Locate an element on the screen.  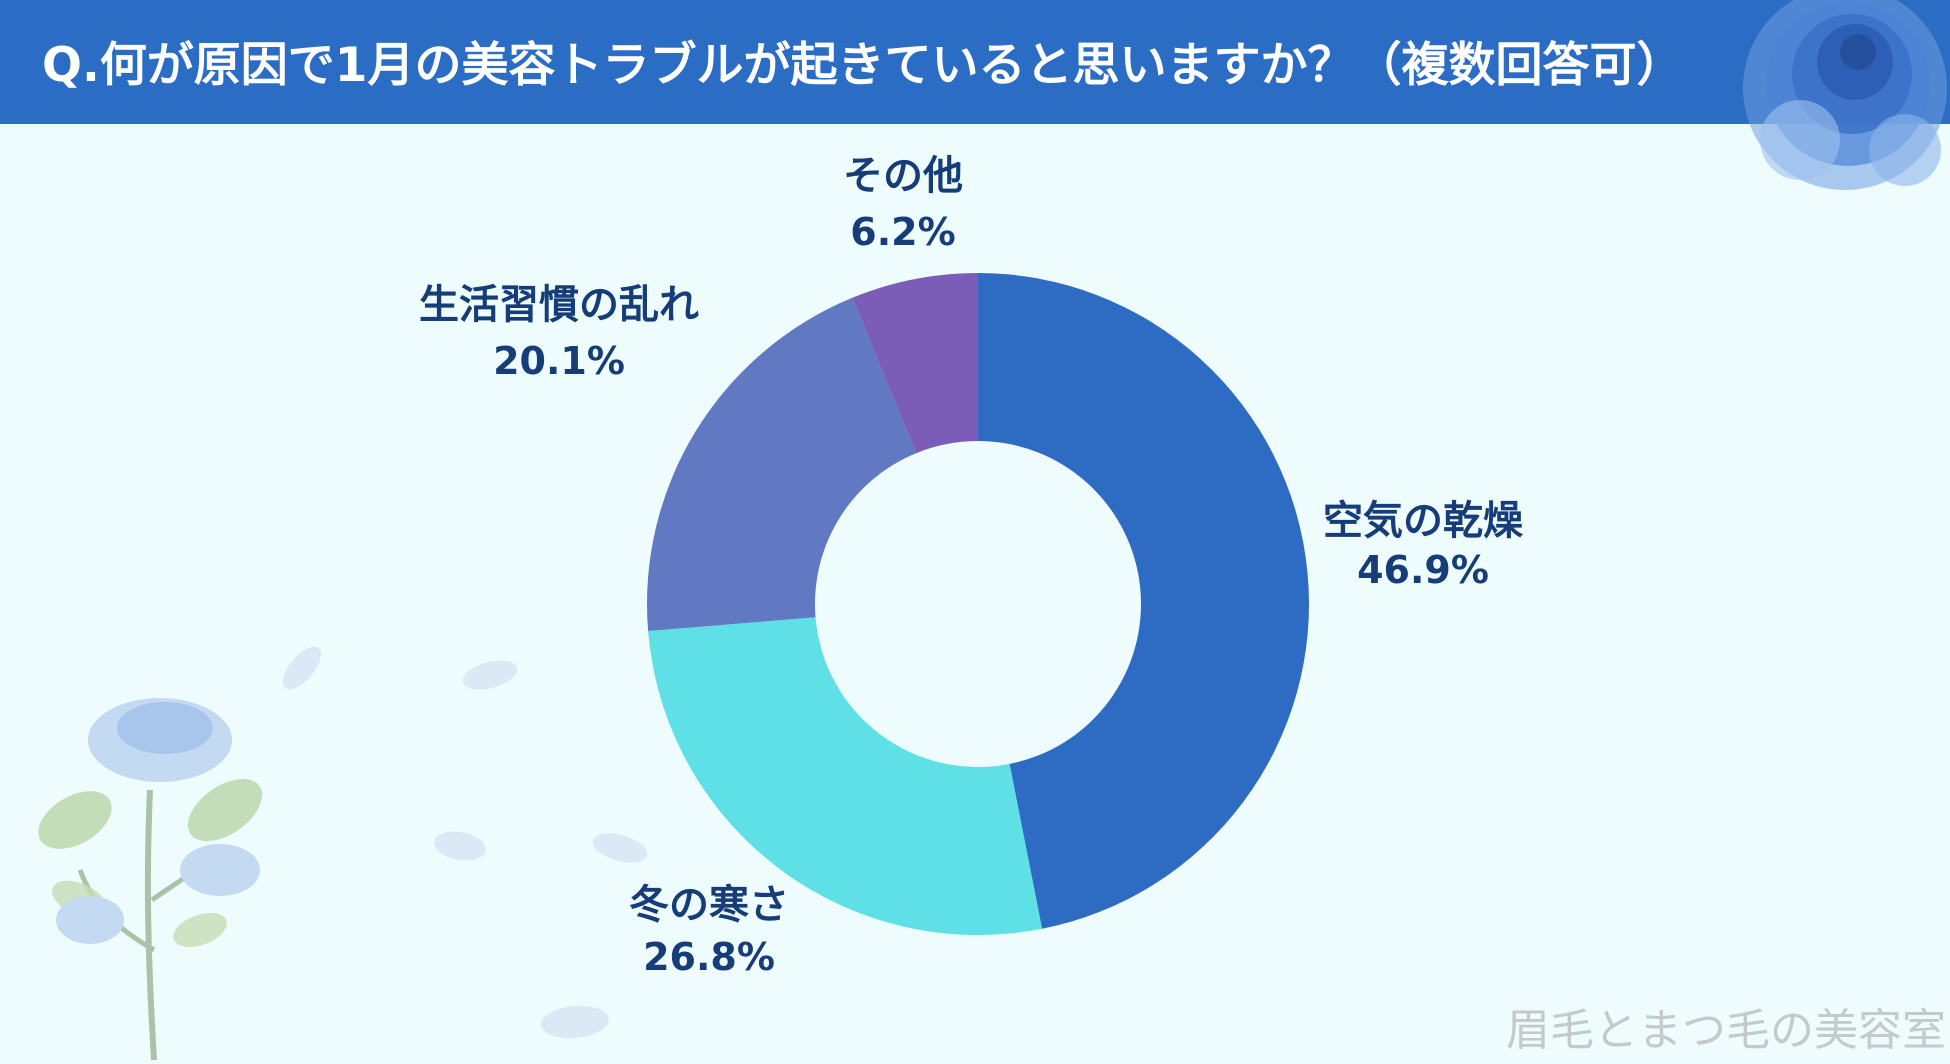
slice-value-label: 46.9% is located at coordinates (1423, 570).